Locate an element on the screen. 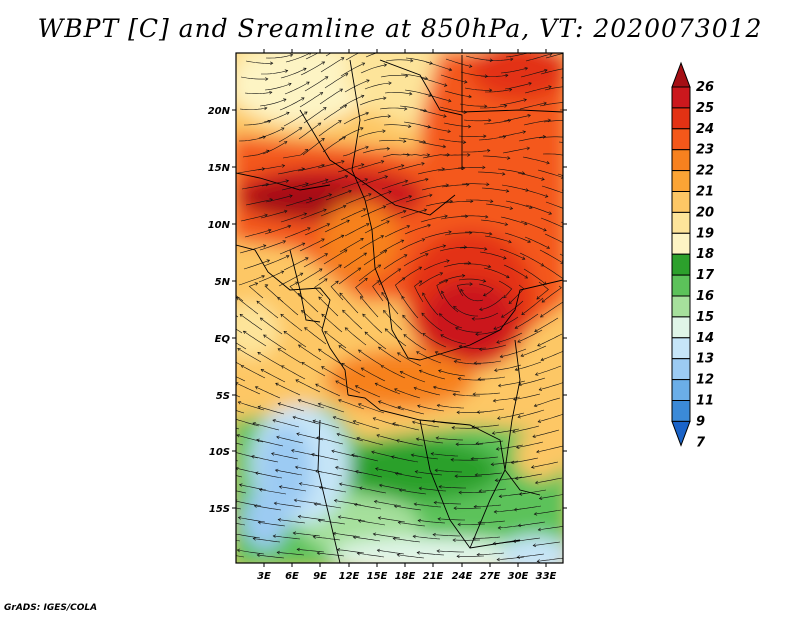 The height and width of the screenshot is (618, 800). lon-label: 15E is located at coordinates (377, 576).